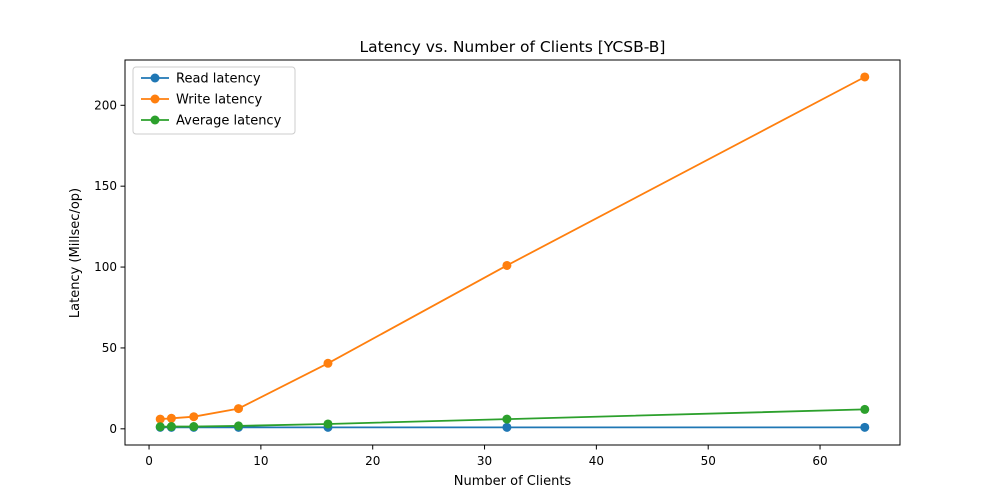 The height and width of the screenshot is (504, 1000). What do you see at coordinates (819, 461) in the screenshot?
I see `x-tick-label: 60` at bounding box center [819, 461].